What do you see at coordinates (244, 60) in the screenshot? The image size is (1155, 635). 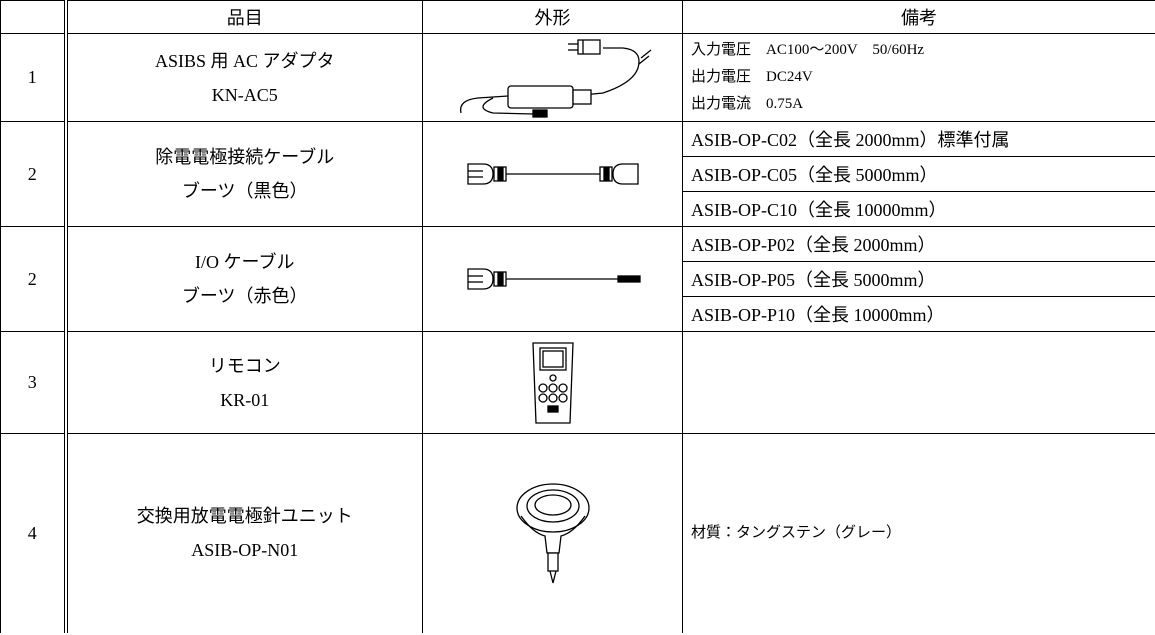 I see `item-name: ASIBS 用 AC アダプタ` at bounding box center [244, 60].